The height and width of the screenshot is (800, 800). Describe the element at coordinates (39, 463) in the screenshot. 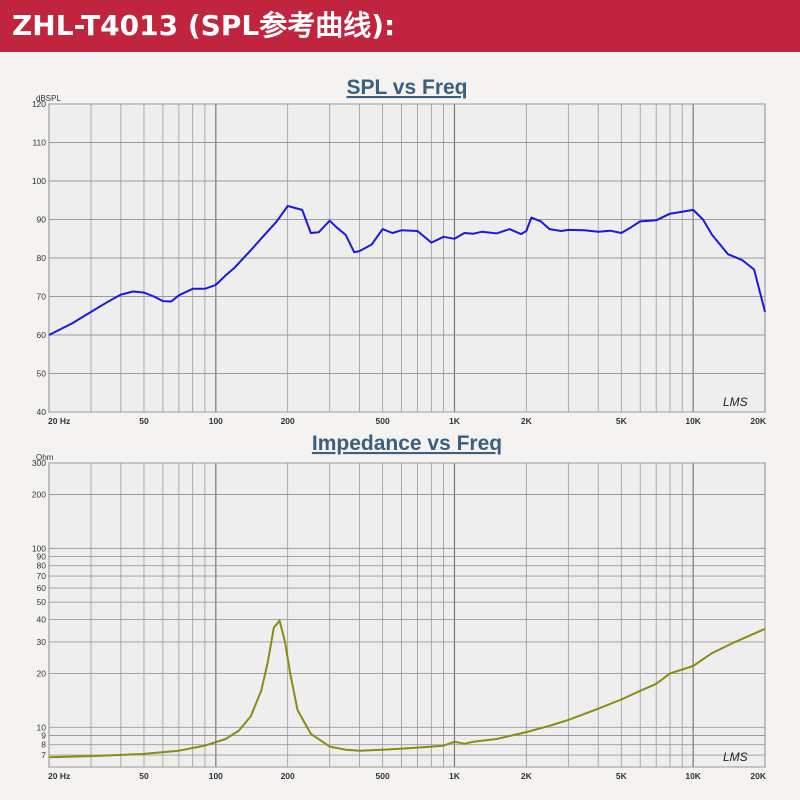

I see `y-tick-label: 300` at that location.